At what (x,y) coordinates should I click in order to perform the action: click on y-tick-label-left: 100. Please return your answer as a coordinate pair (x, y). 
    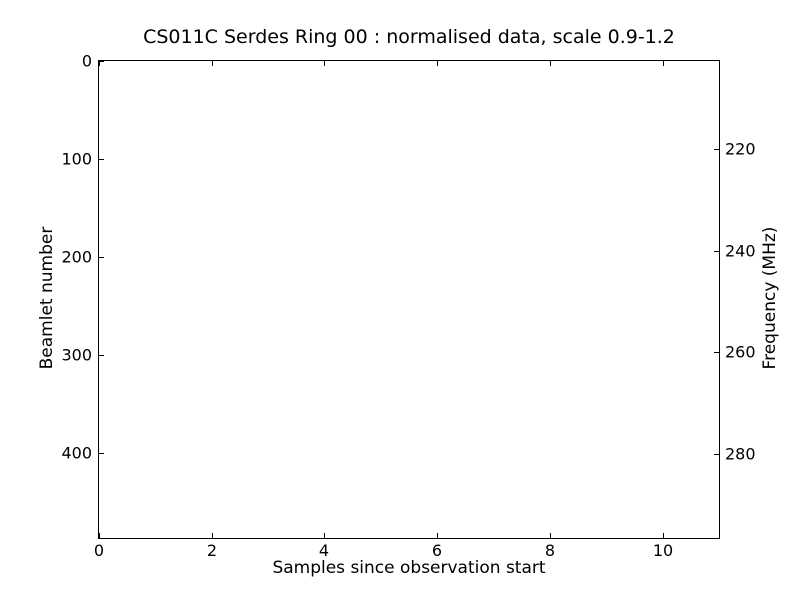
    Looking at the image, I should click on (76, 159).